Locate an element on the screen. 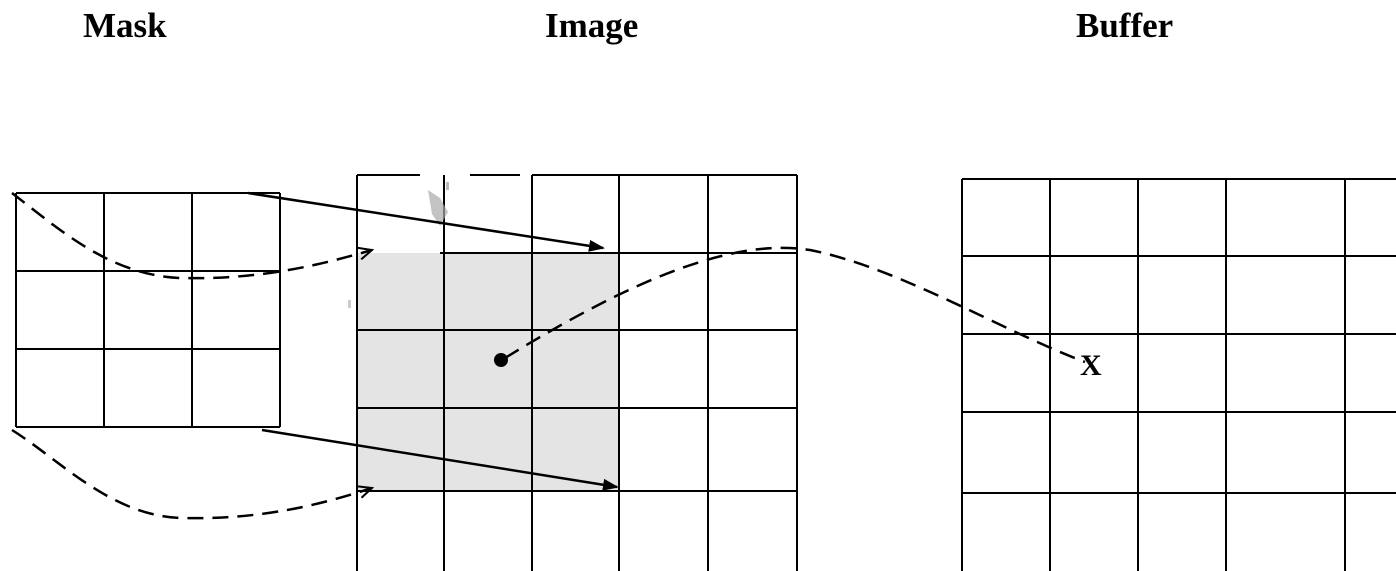 The height and width of the screenshot is (571, 1396). image-title: Image is located at coordinates (592, 25).